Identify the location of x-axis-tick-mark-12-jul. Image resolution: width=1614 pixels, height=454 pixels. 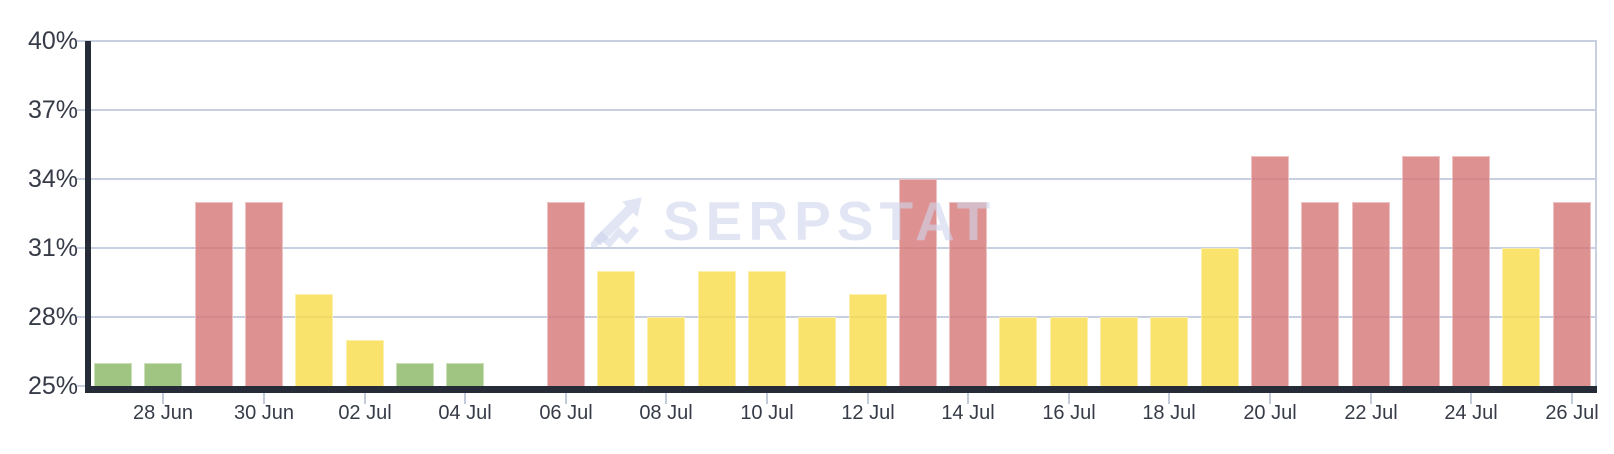
(868, 398).